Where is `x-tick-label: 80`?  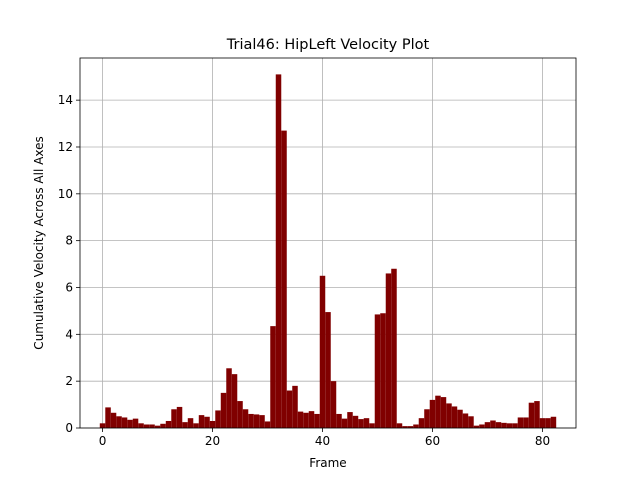 x-tick-label: 80 is located at coordinates (542, 441).